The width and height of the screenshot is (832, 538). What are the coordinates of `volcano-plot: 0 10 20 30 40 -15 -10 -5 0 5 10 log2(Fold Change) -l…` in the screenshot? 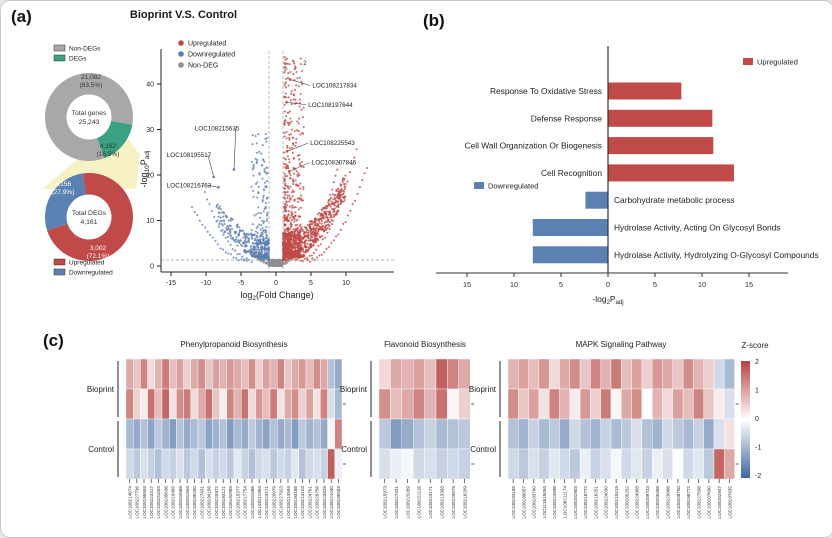 It's located at (266, 171).